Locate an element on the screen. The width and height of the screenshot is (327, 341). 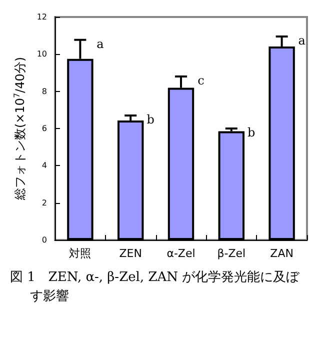
y-tick-label: 0 is located at coordinates (44, 240).